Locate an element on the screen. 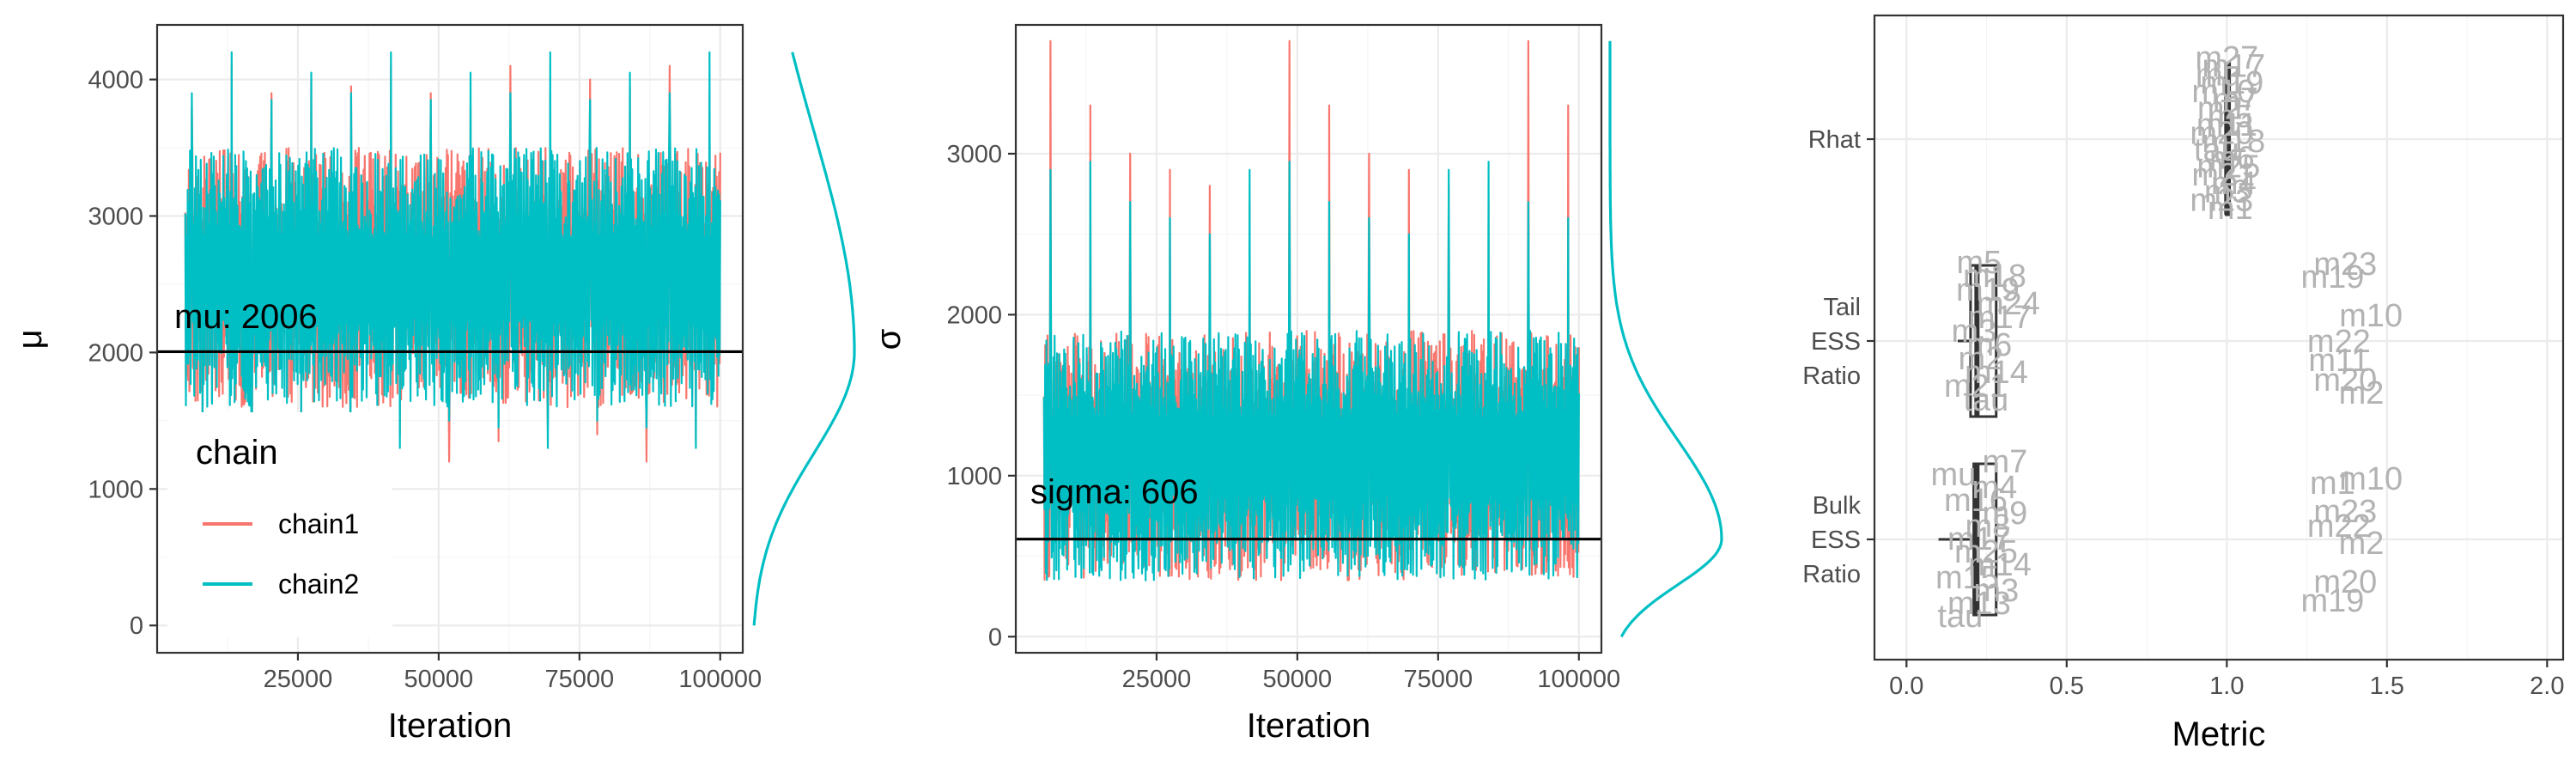  bulk-point-label: m9 is located at coordinates (2005, 514).